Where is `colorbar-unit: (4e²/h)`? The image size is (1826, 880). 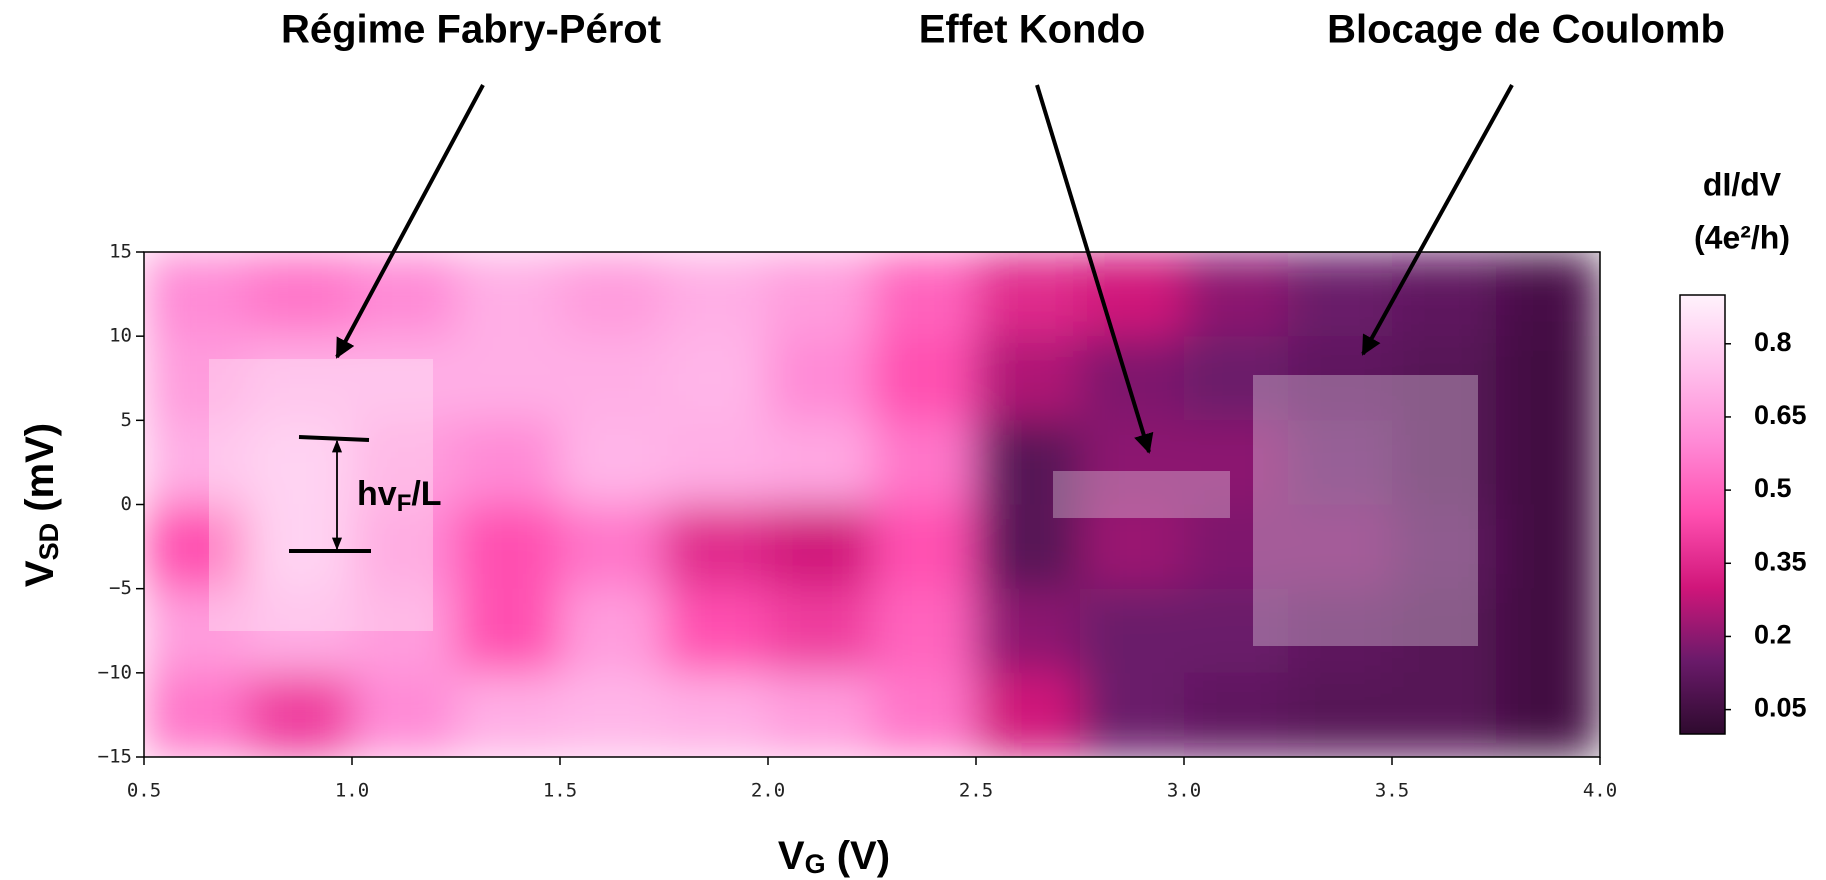 colorbar-unit: (4e²/h) is located at coordinates (1742, 237).